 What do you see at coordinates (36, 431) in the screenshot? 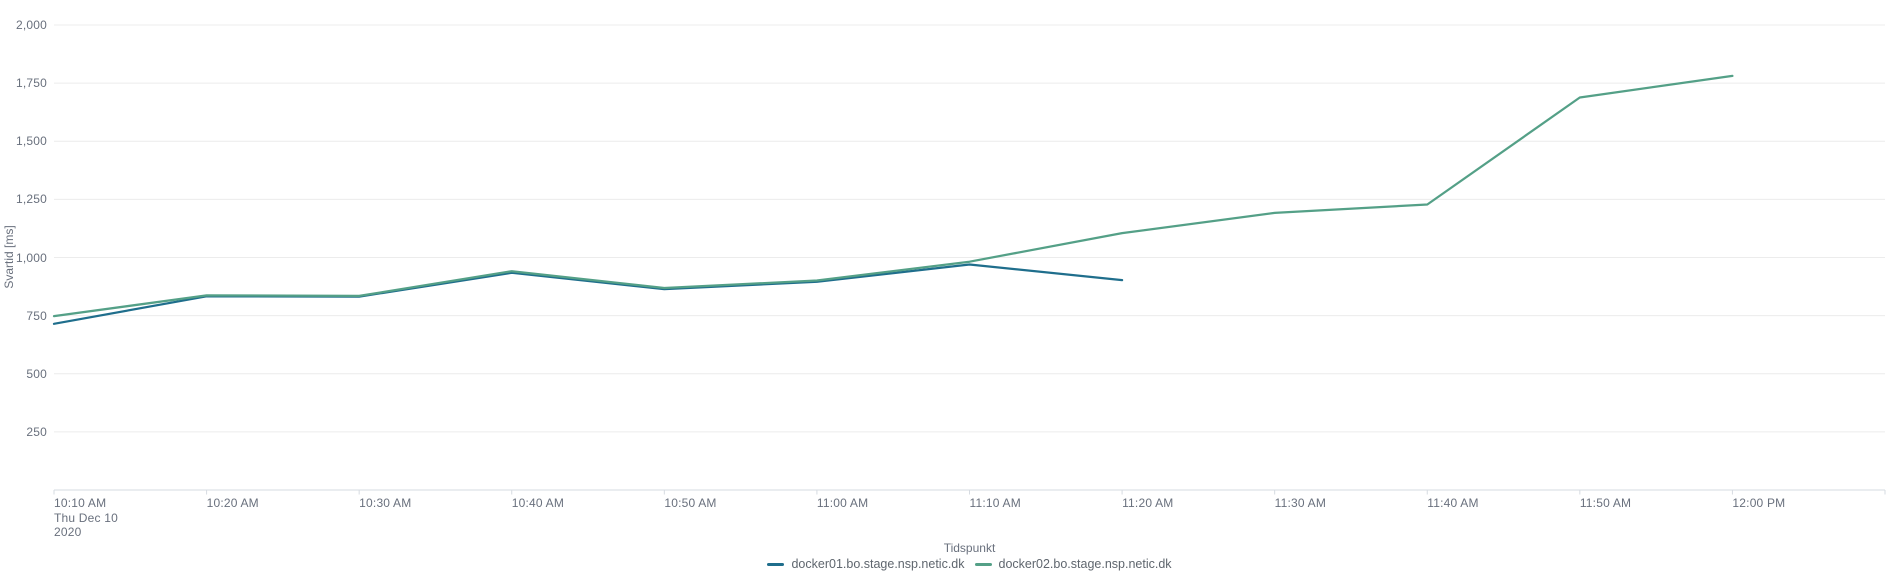
I see `y-tick-label: 250` at bounding box center [36, 431].